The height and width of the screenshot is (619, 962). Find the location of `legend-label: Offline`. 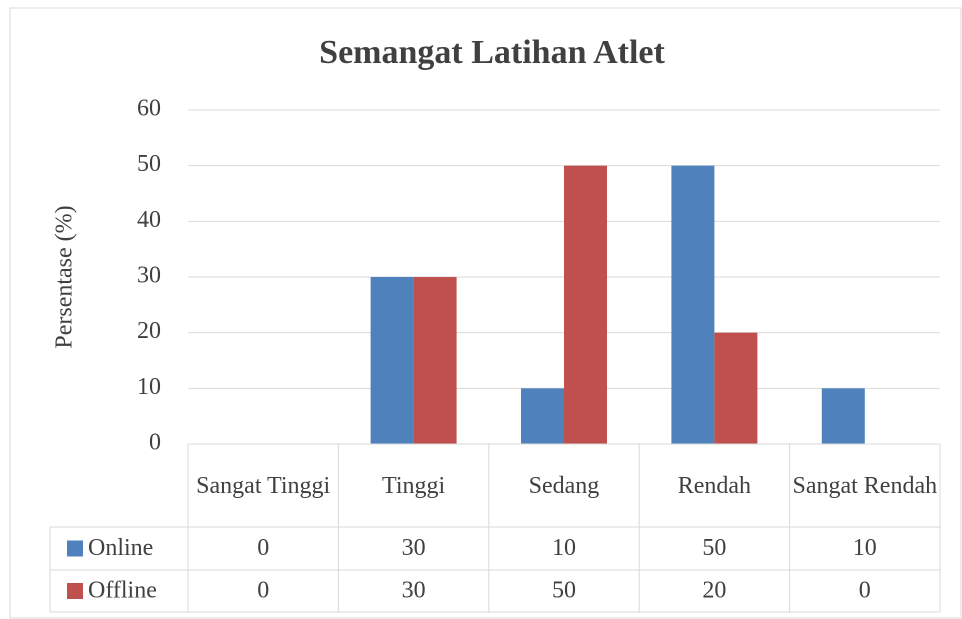

legend-label: Offline is located at coordinates (122, 591).